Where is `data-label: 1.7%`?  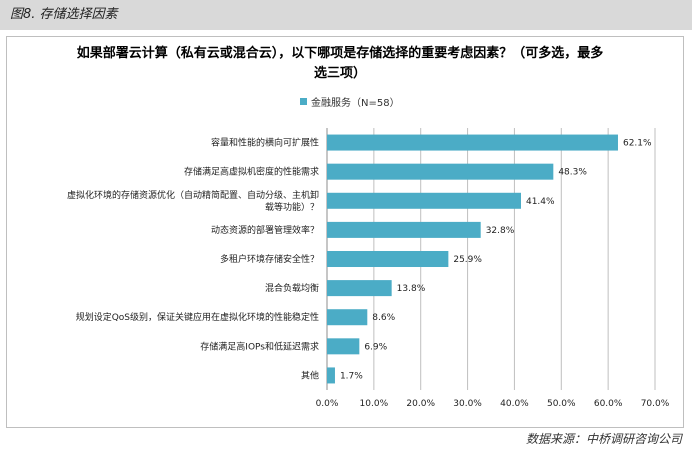 data-label: 1.7% is located at coordinates (351, 376).